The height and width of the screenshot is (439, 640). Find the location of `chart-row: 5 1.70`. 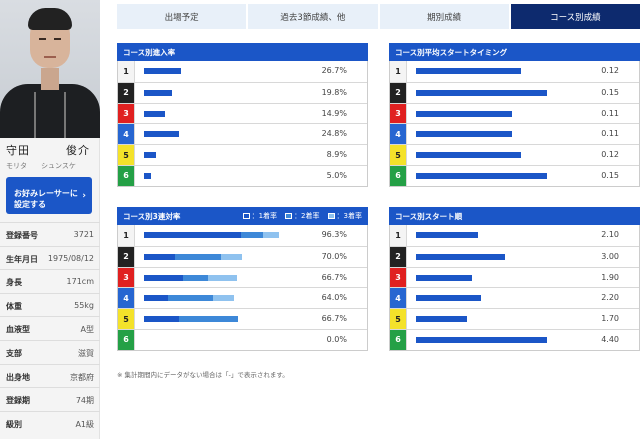

chart-row: 5 1.70 is located at coordinates (514, 318).